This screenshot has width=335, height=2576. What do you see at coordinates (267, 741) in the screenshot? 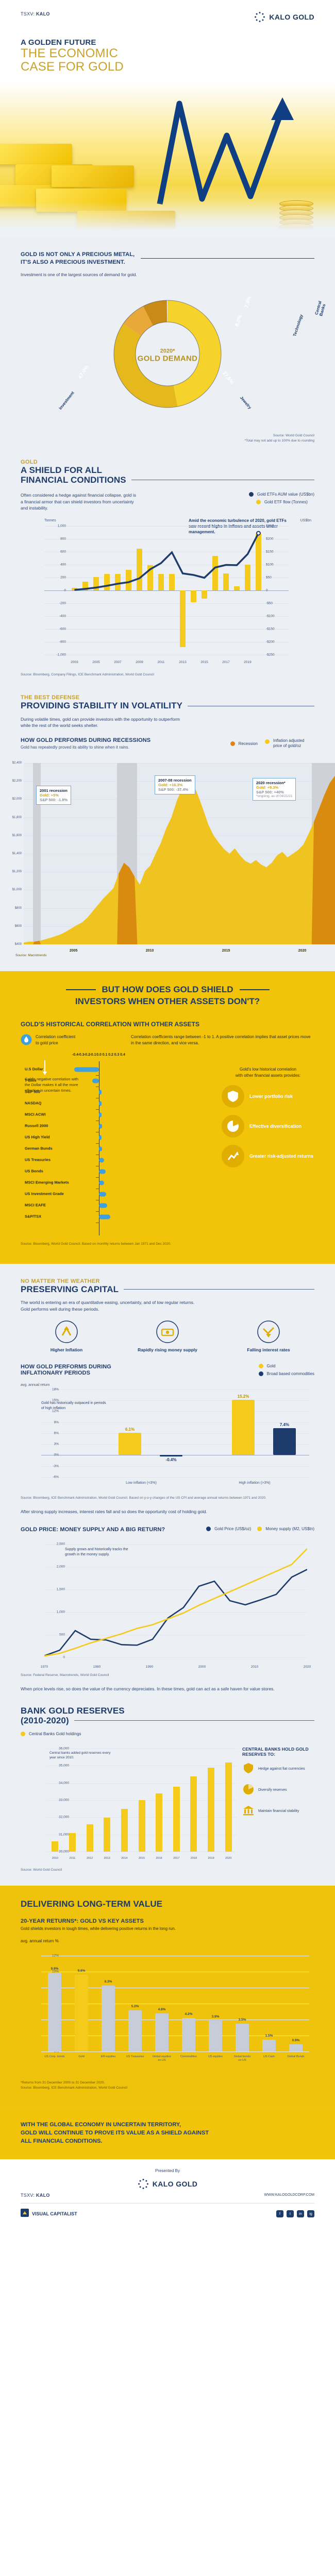
I see `legend-dot-gold-price` at bounding box center [267, 741].